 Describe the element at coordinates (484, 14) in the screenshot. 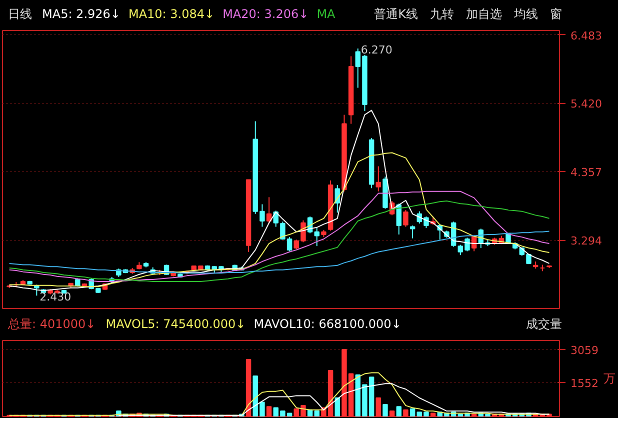

I see `text: 加自选` at that location.